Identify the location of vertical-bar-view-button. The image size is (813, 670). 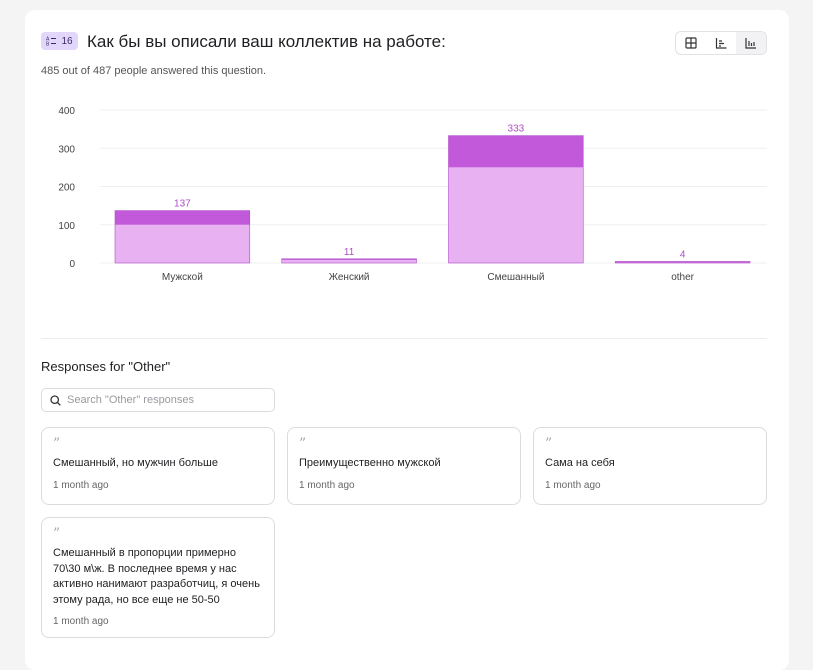
(751, 43).